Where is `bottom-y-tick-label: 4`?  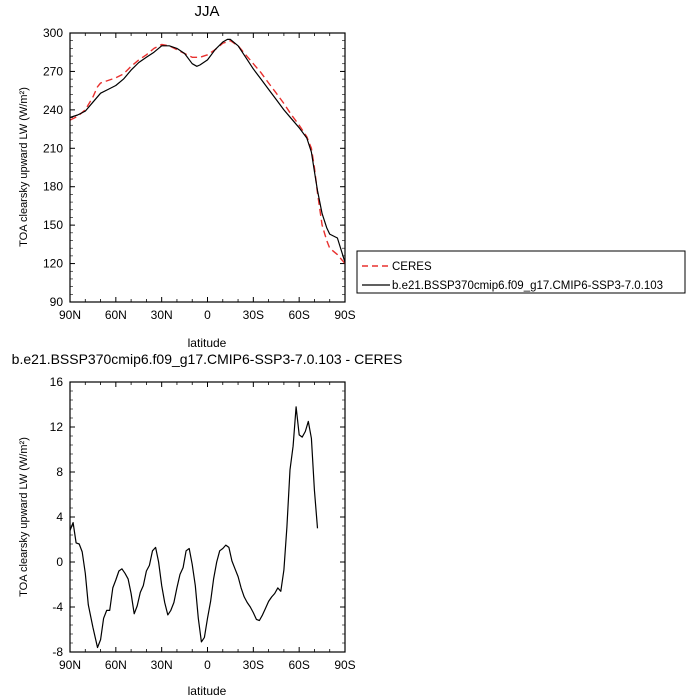 bottom-y-tick-label: 4 is located at coordinates (59, 517).